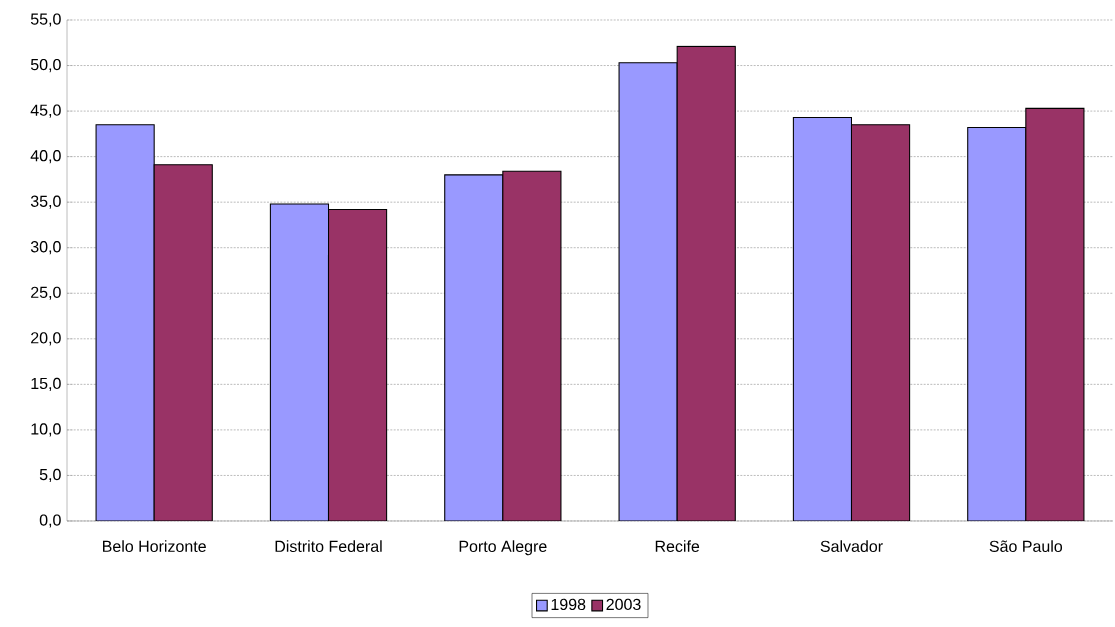 The width and height of the screenshot is (1115, 627). What do you see at coordinates (623, 604) in the screenshot?
I see `legend-label: 2003` at bounding box center [623, 604].